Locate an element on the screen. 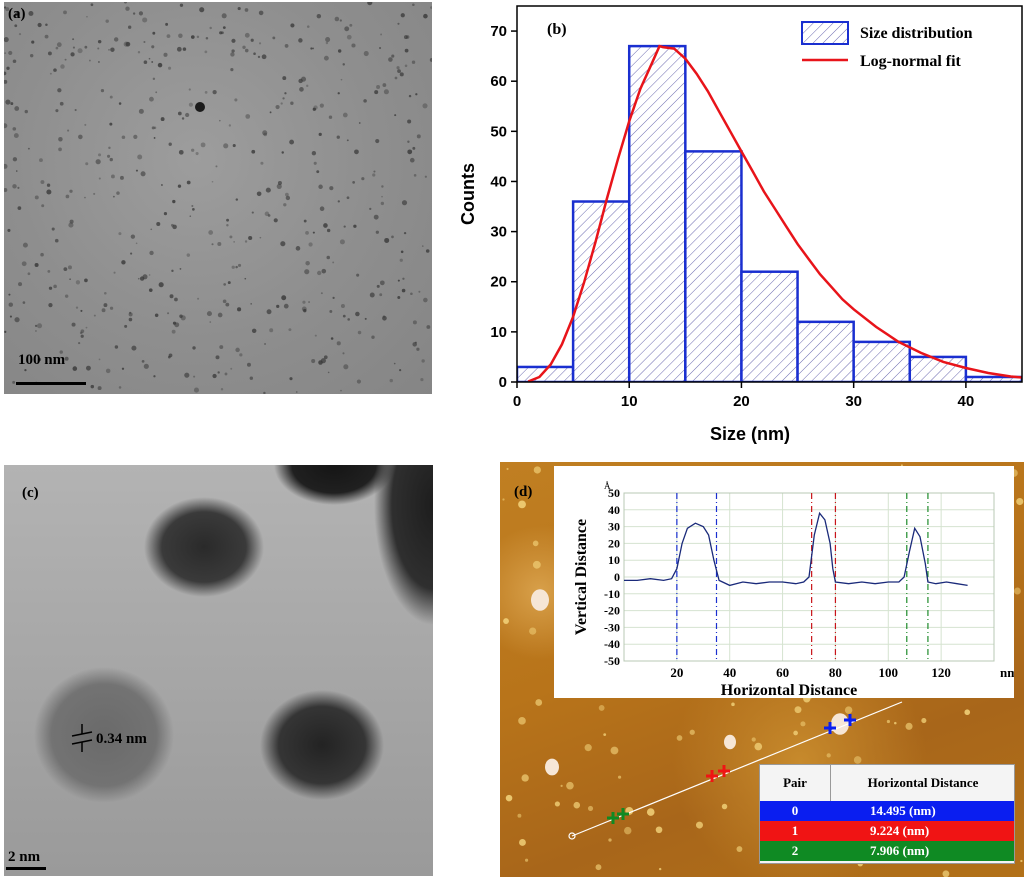  x-tick-label: 100 is located at coordinates (889, 672).